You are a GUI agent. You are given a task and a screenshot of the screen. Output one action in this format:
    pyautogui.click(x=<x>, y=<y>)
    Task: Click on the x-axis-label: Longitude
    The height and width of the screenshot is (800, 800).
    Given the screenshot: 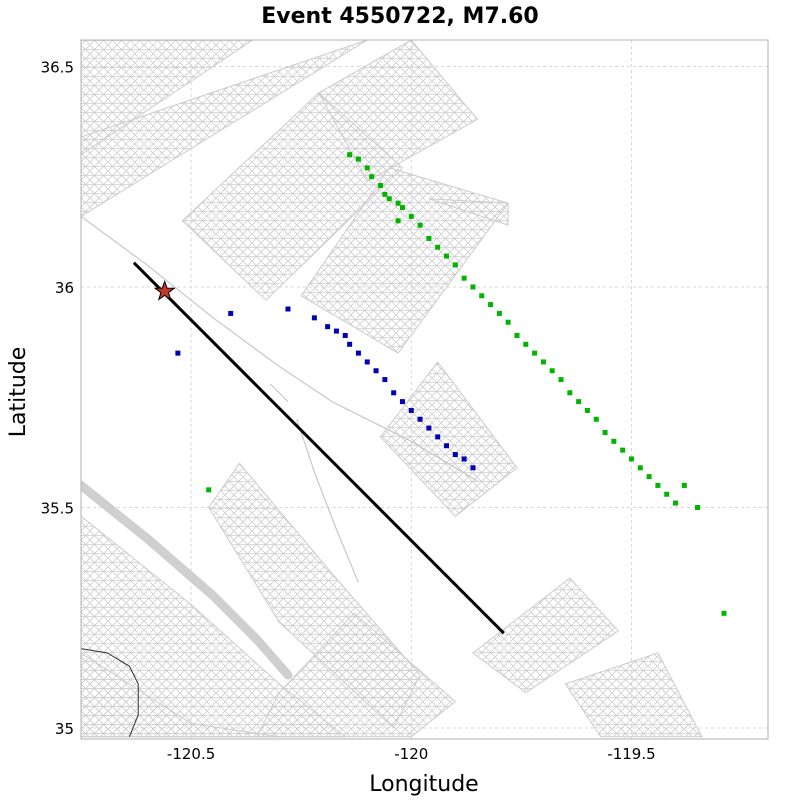 What is the action you would take?
    pyautogui.click(x=423, y=784)
    